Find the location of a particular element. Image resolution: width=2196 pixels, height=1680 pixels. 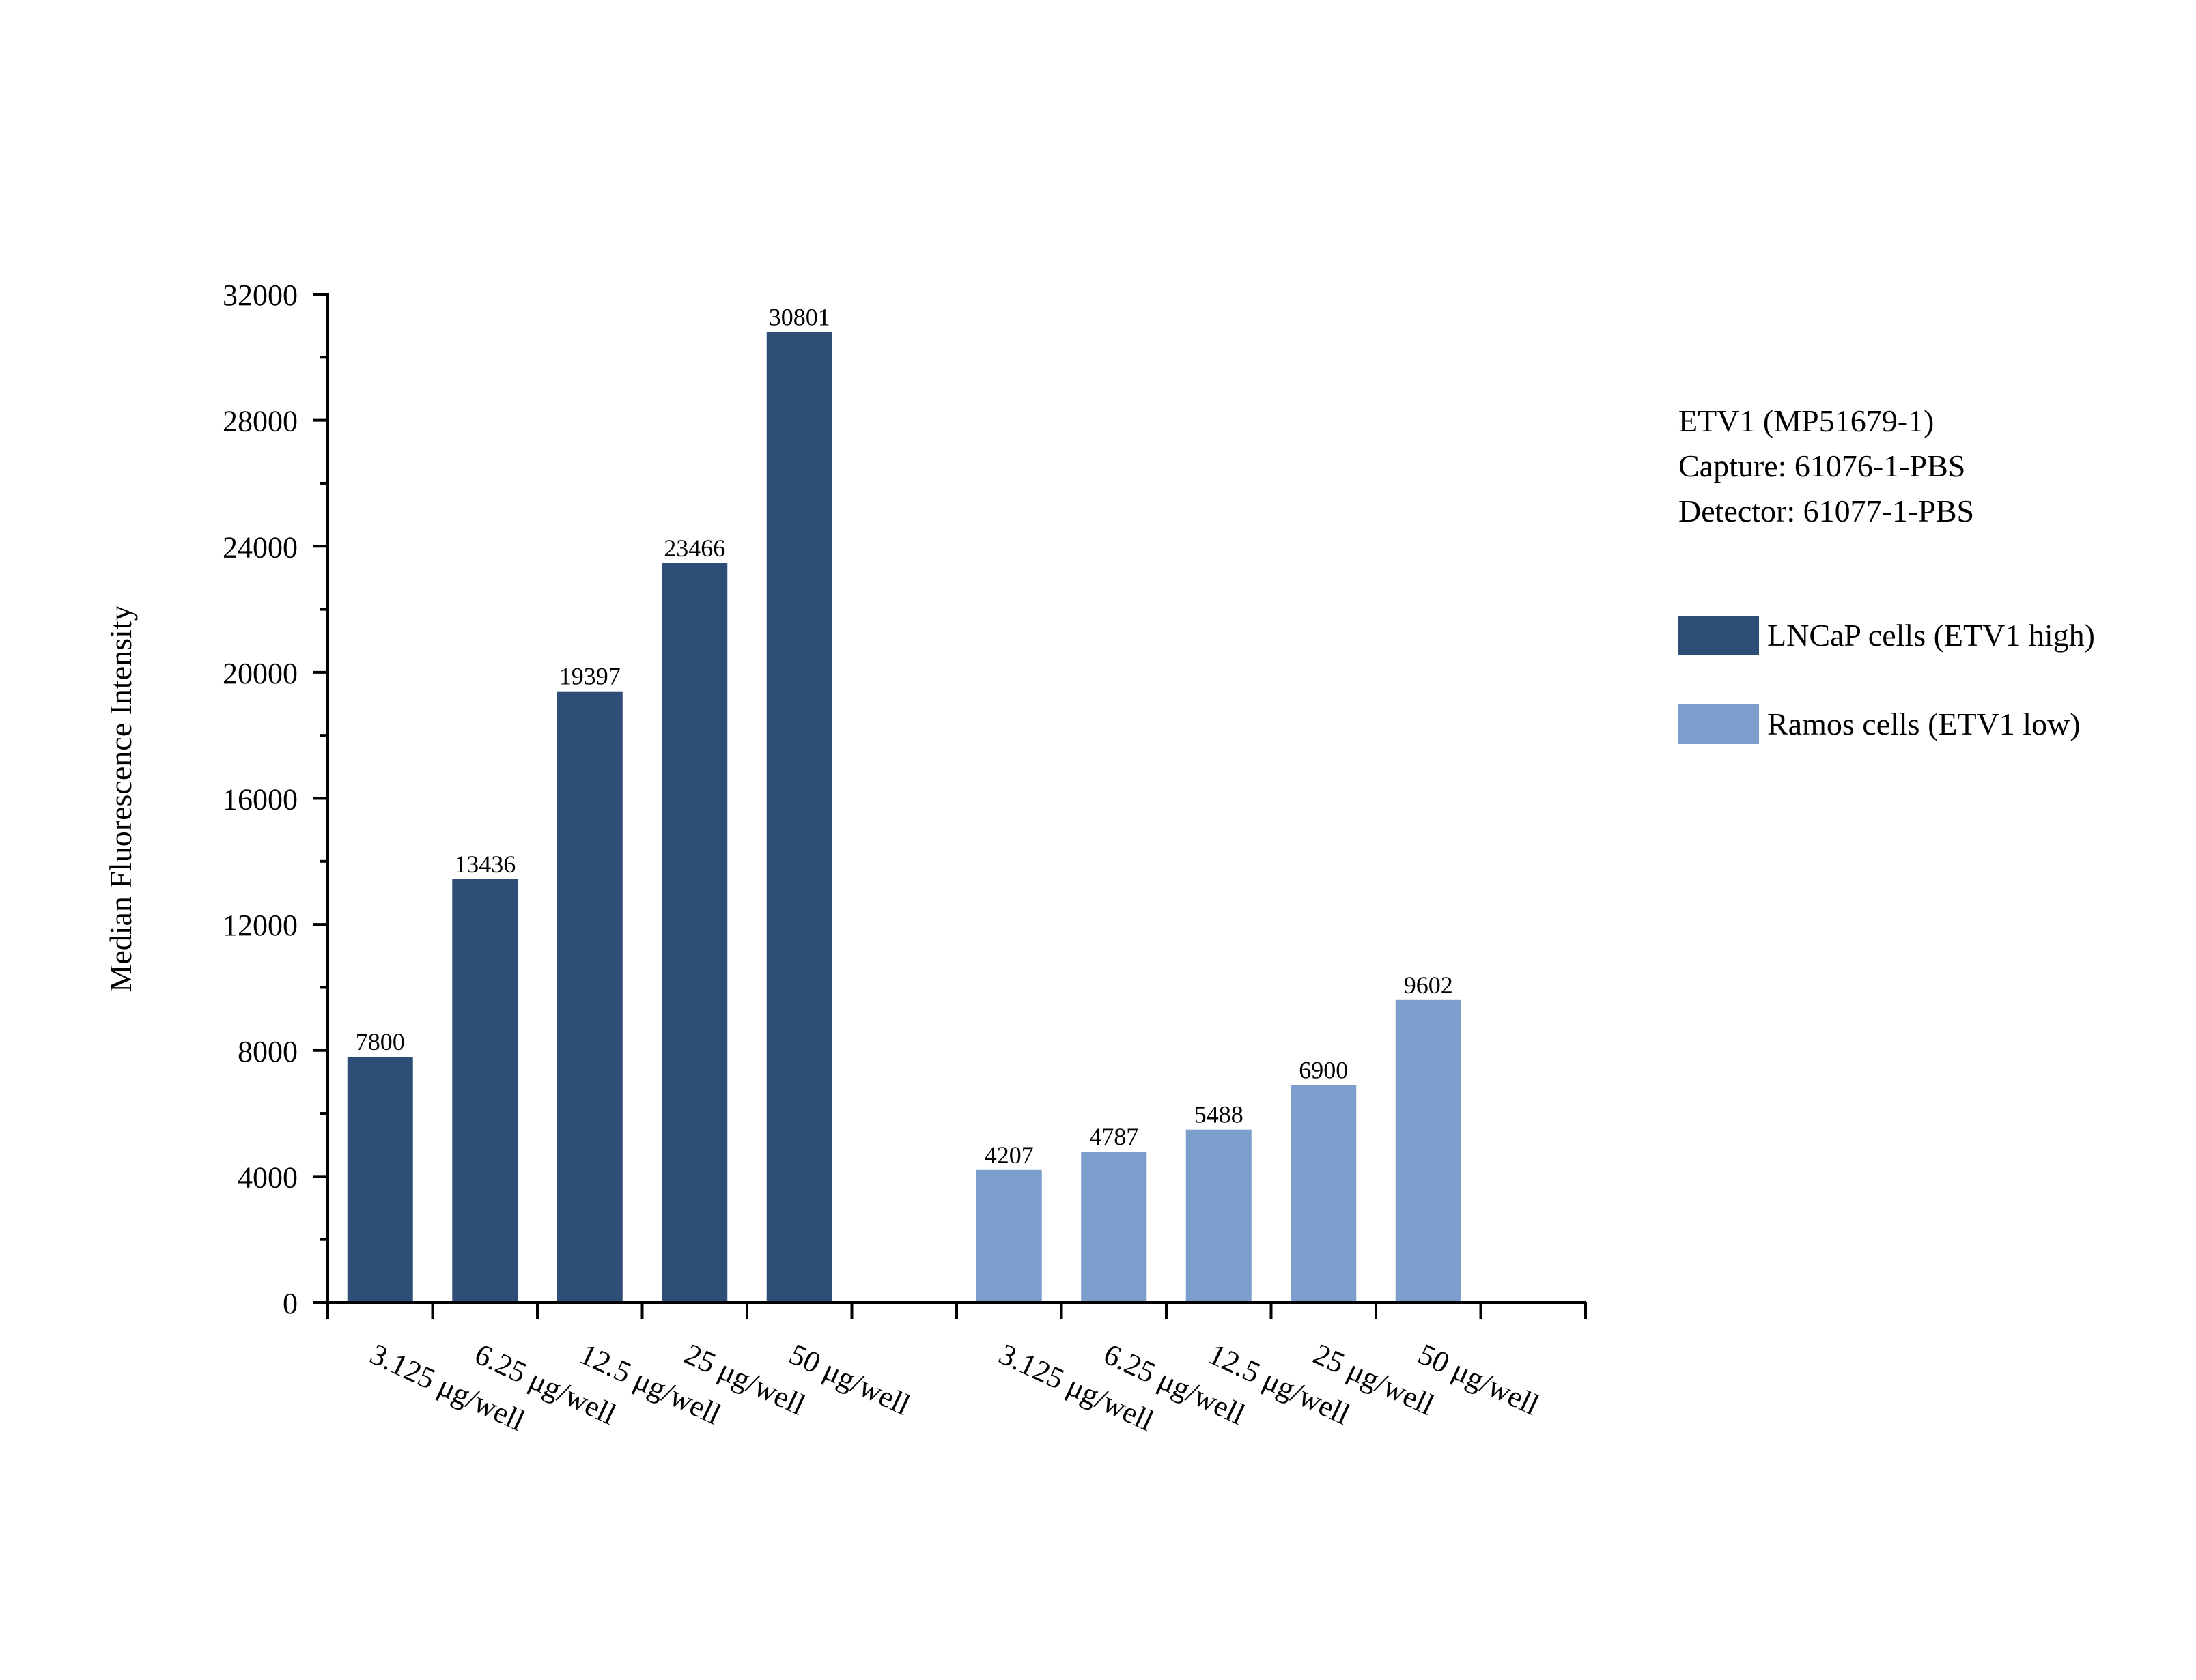

bar-value-label: 23466 is located at coordinates (695, 548).